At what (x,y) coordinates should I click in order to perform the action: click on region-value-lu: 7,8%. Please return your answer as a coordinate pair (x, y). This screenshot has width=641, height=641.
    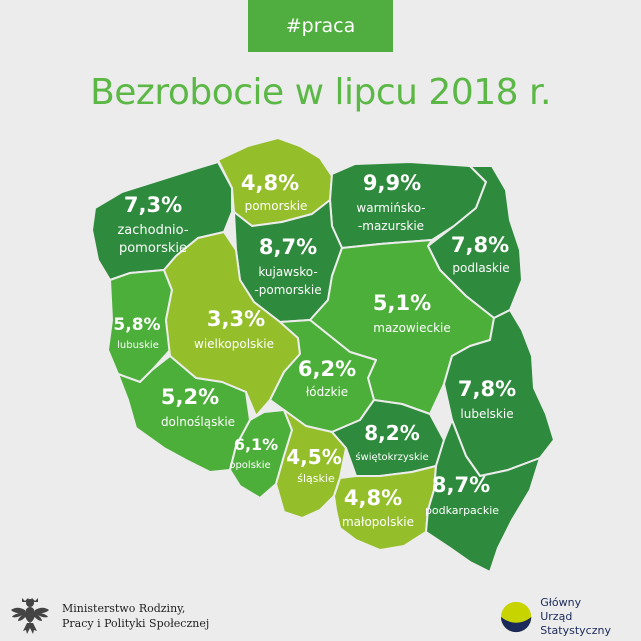
    Looking at the image, I should click on (487, 389).